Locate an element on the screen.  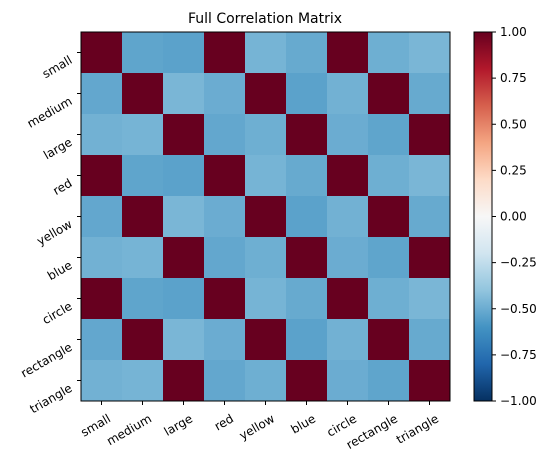
heatmap-cell-yellow-yellow is located at coordinates (266, 217).